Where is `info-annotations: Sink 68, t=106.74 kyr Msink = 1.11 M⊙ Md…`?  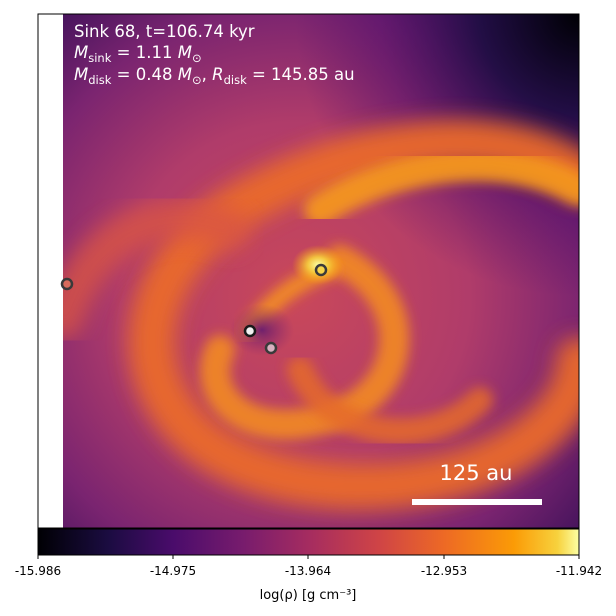
info-annotations: Sink 68, t=106.74 kyr Msink = 1.11 M⊙ Md… is located at coordinates (214, 54).